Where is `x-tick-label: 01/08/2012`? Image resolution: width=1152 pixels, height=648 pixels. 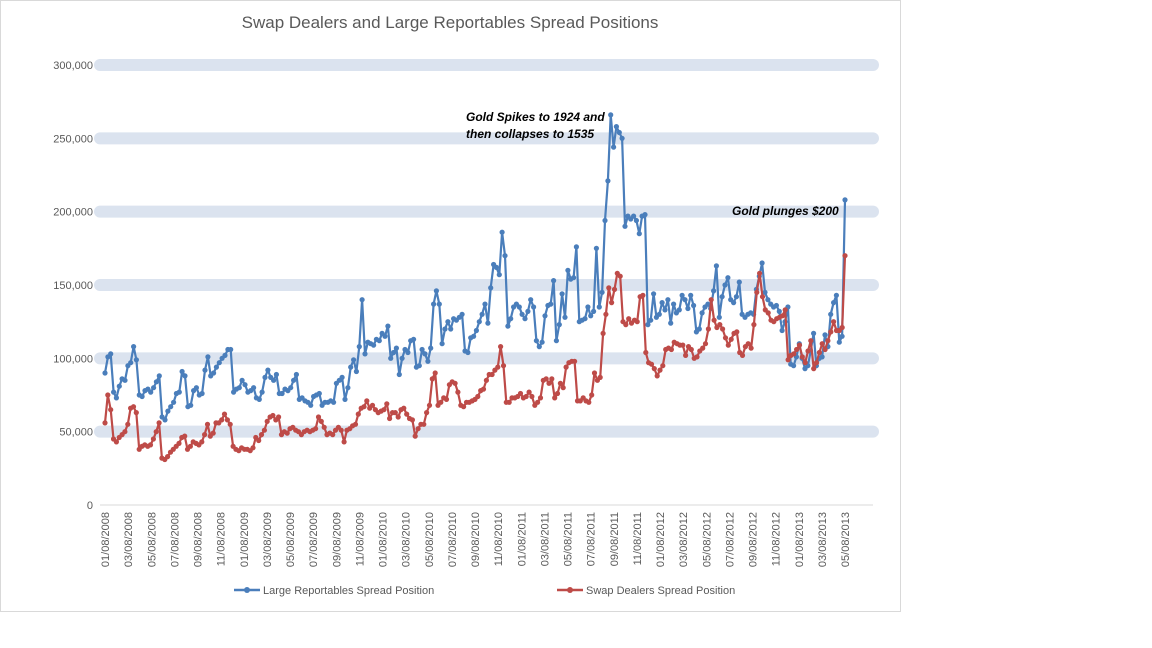 x-tick-label: 01/08/2012 is located at coordinates (661, 539).